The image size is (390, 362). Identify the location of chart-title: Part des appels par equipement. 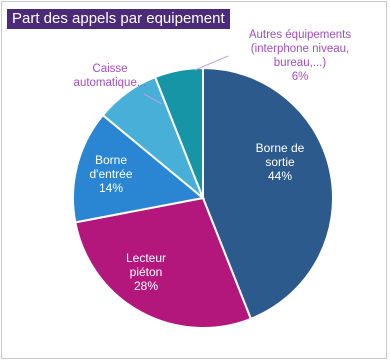
(118, 19).